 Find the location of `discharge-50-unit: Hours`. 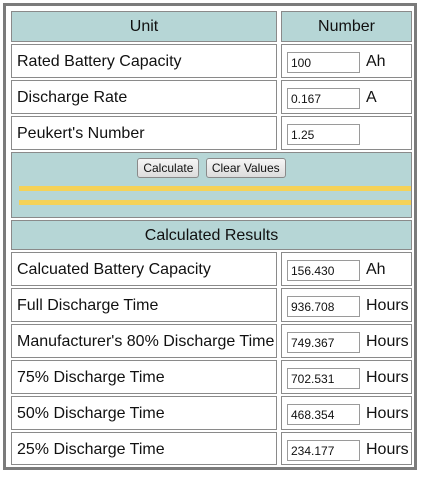

discharge-50-unit: Hours is located at coordinates (387, 413).